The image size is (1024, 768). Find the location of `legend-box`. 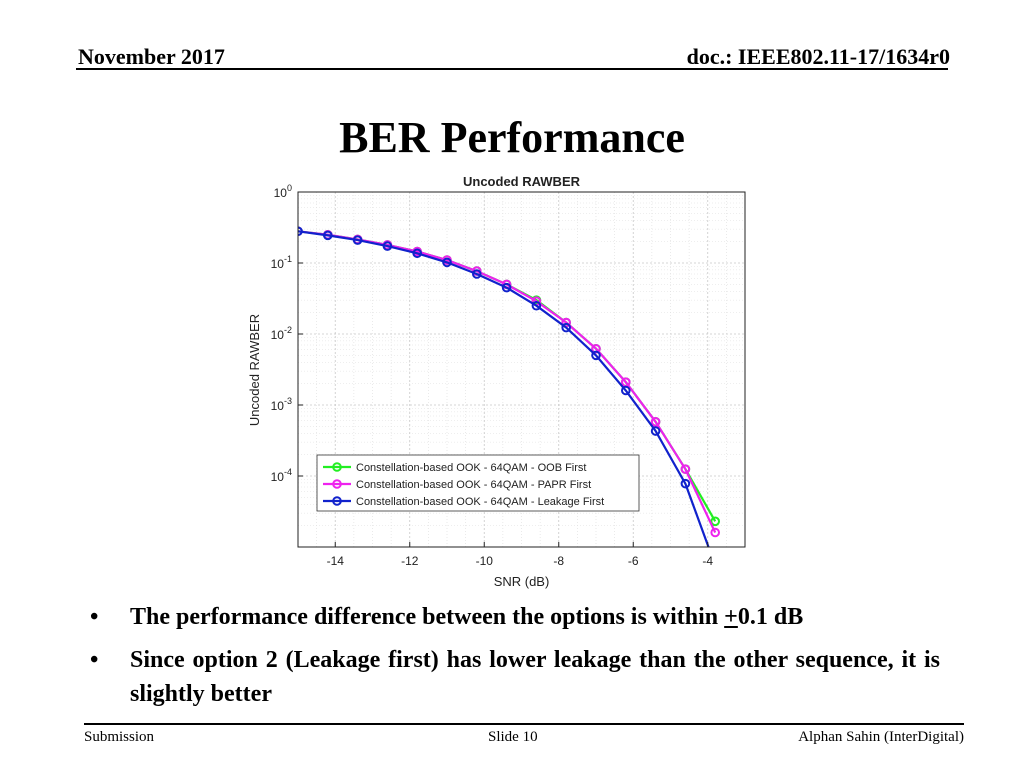

legend-box is located at coordinates (478, 483).